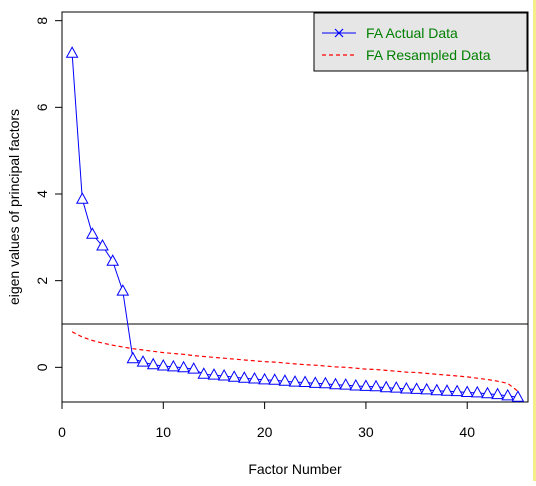 The width and height of the screenshot is (536, 486). Describe the element at coordinates (339, 33) in the screenshot. I see `legend-marker-x` at that location.